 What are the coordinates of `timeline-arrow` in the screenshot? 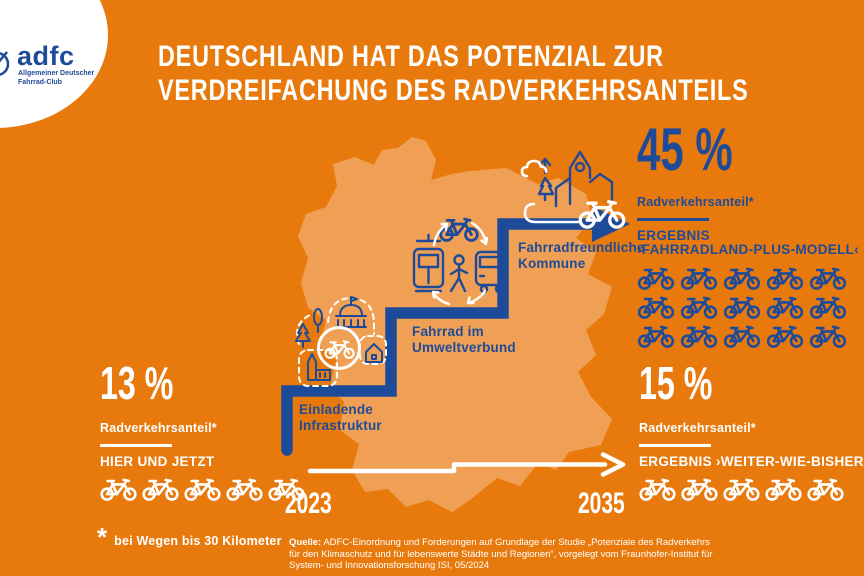 It's located at (466, 464).